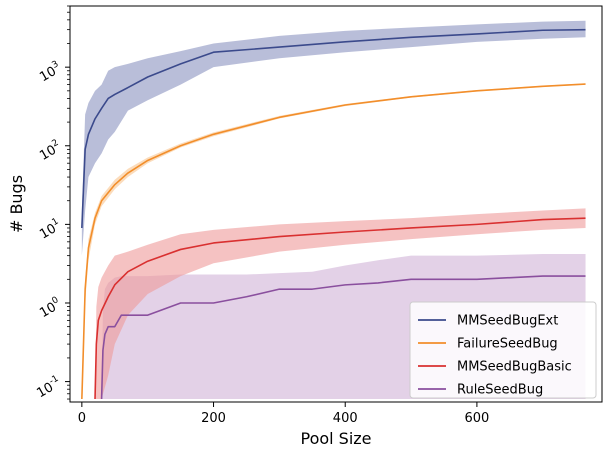 Image resolution: width=611 pixels, height=451 pixels. I want to click on y-tick-label: 10¹, so click(50, 230).